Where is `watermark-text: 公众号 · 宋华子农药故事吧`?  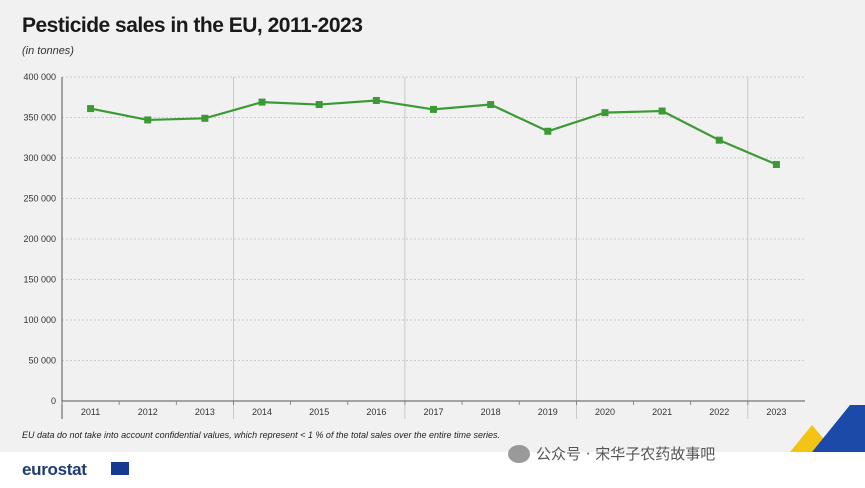 watermark-text: 公众号 · 宋华子农药故事吧 is located at coordinates (626, 454).